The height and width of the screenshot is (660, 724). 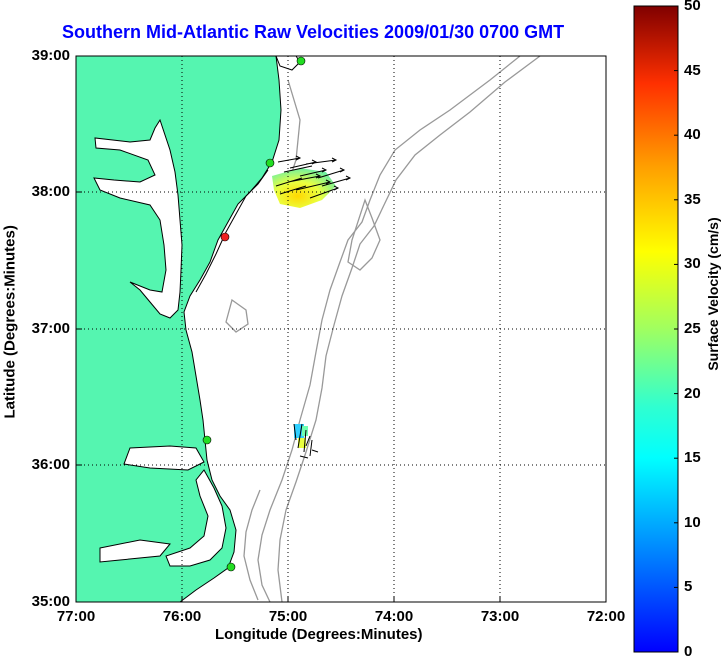 What do you see at coordinates (225, 237) in the screenshot?
I see `radar-station-alert-marker` at bounding box center [225, 237].